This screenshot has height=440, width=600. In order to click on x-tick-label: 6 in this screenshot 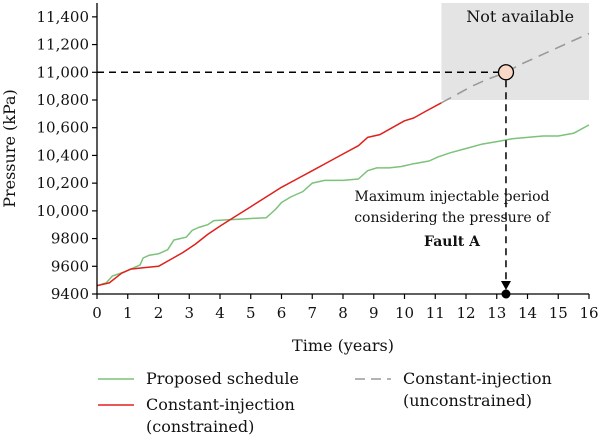, I will do `click(282, 313)`.